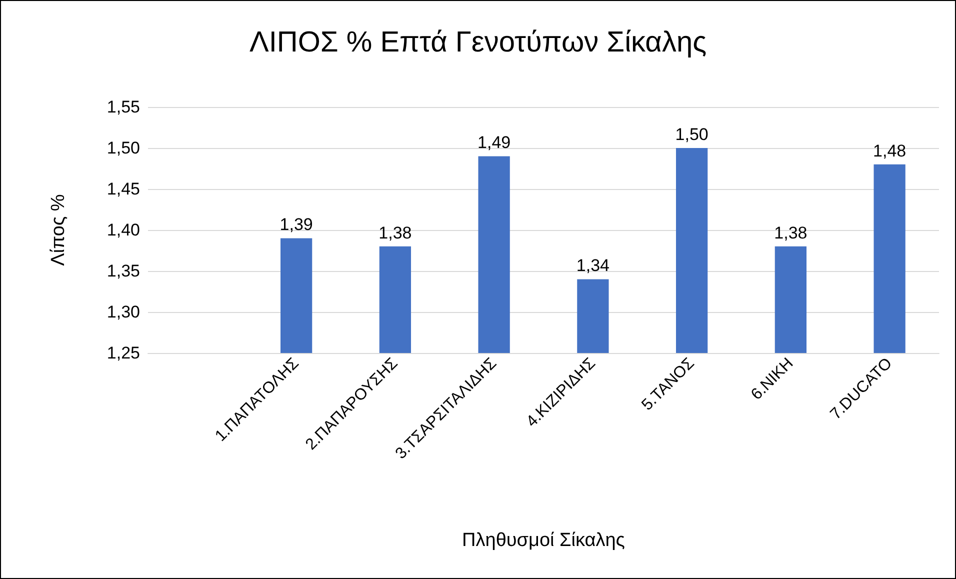 The width and height of the screenshot is (956, 579). What do you see at coordinates (58, 230) in the screenshot?
I see `y-axis-title: Λίπος %` at bounding box center [58, 230].